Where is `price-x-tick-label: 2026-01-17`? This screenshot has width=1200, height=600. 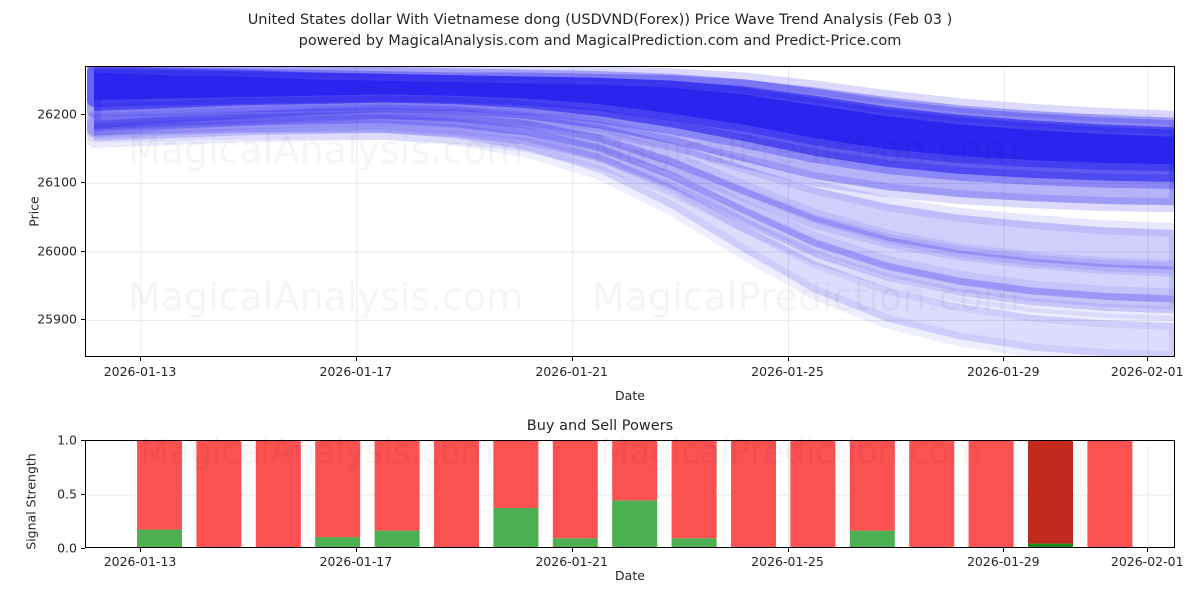
price-x-tick-label: 2026-01-17 is located at coordinates (356, 371).